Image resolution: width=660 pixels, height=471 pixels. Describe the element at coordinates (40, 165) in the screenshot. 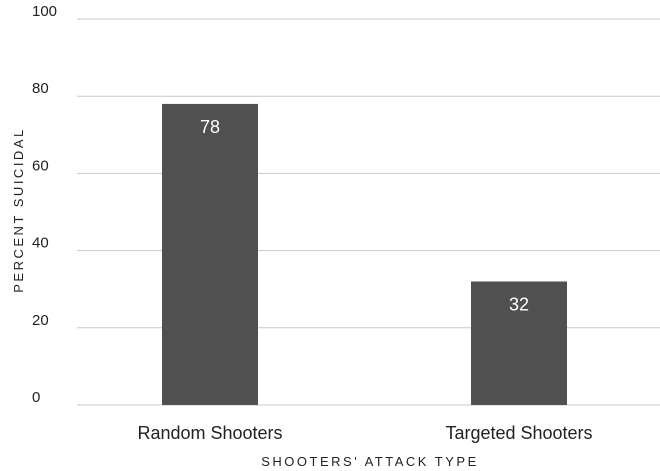

I see `y-tick-label-60: 60` at that location.